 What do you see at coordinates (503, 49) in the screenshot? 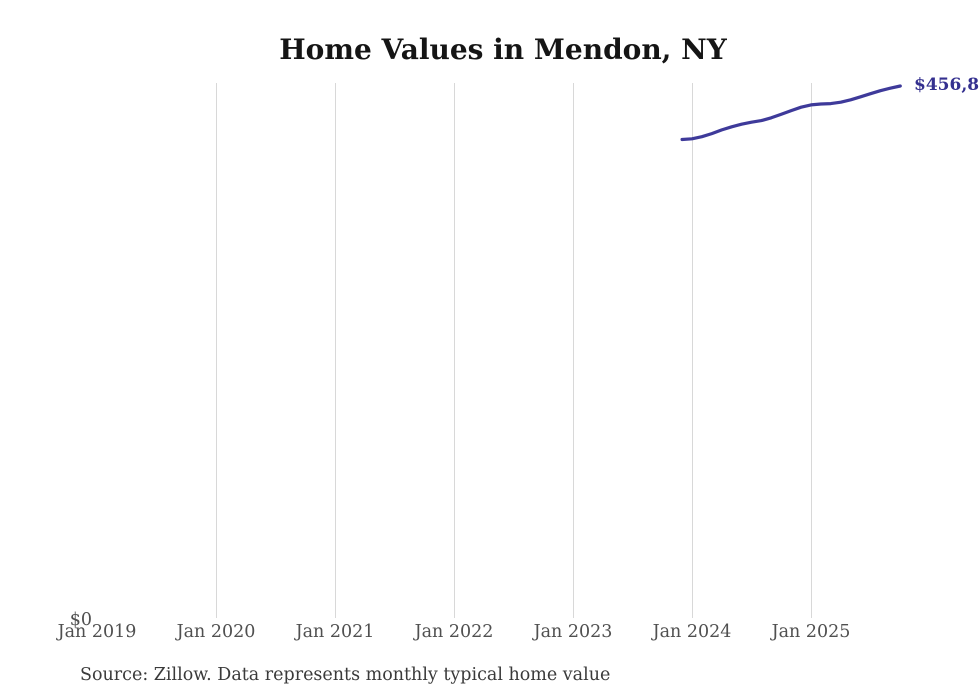
I see `chart-title: Home Values in Mendon, NY` at bounding box center [503, 49].